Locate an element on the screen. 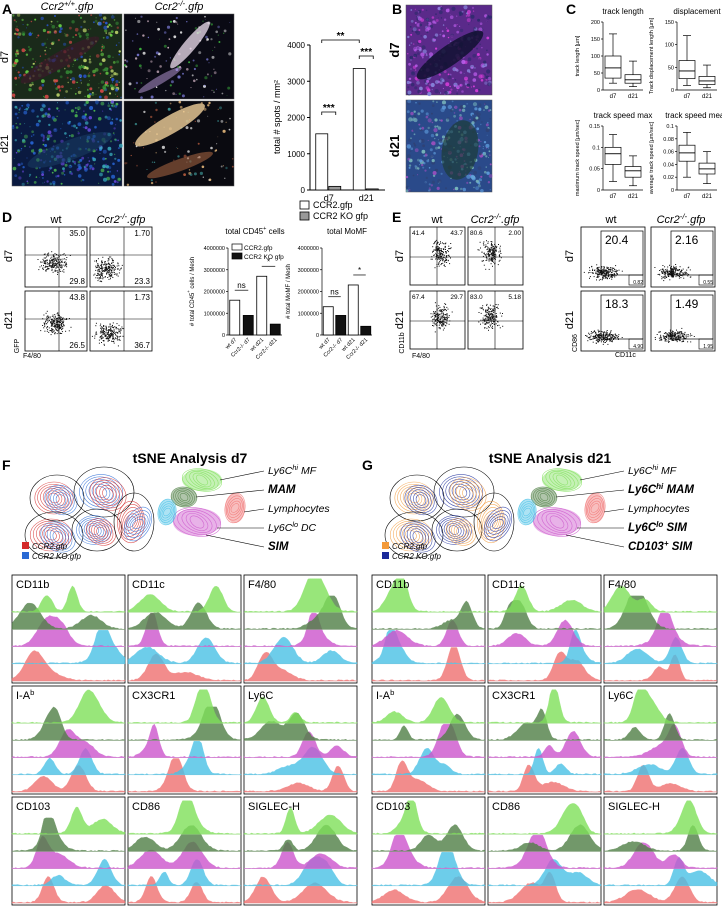 This screenshot has width=722, height=915. marker-label: CD86 is located at coordinates (146, 807).